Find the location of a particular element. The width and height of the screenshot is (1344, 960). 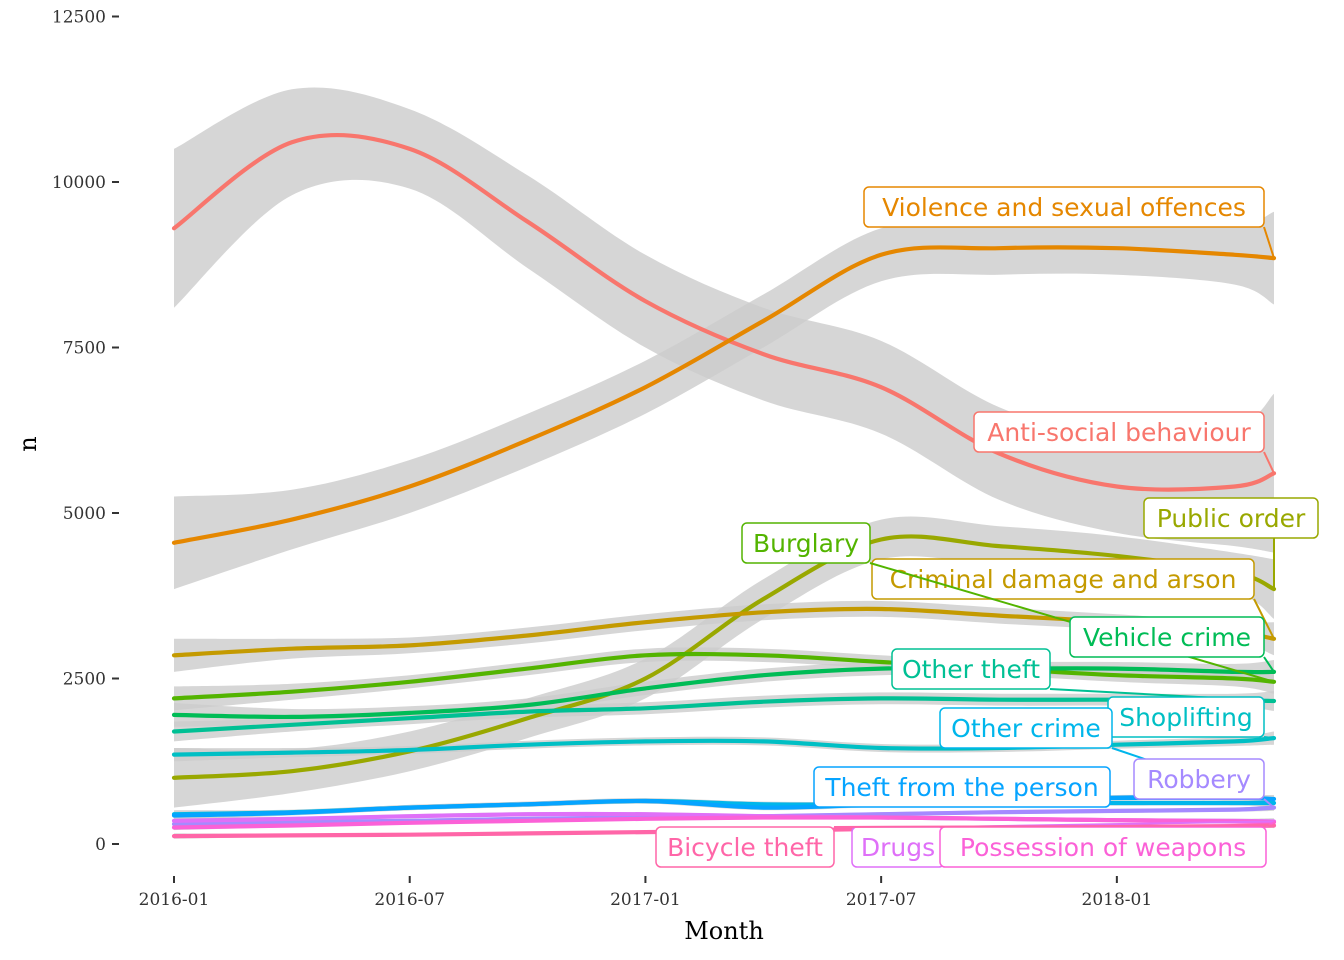

series-label: Other theft is located at coordinates (971, 669).